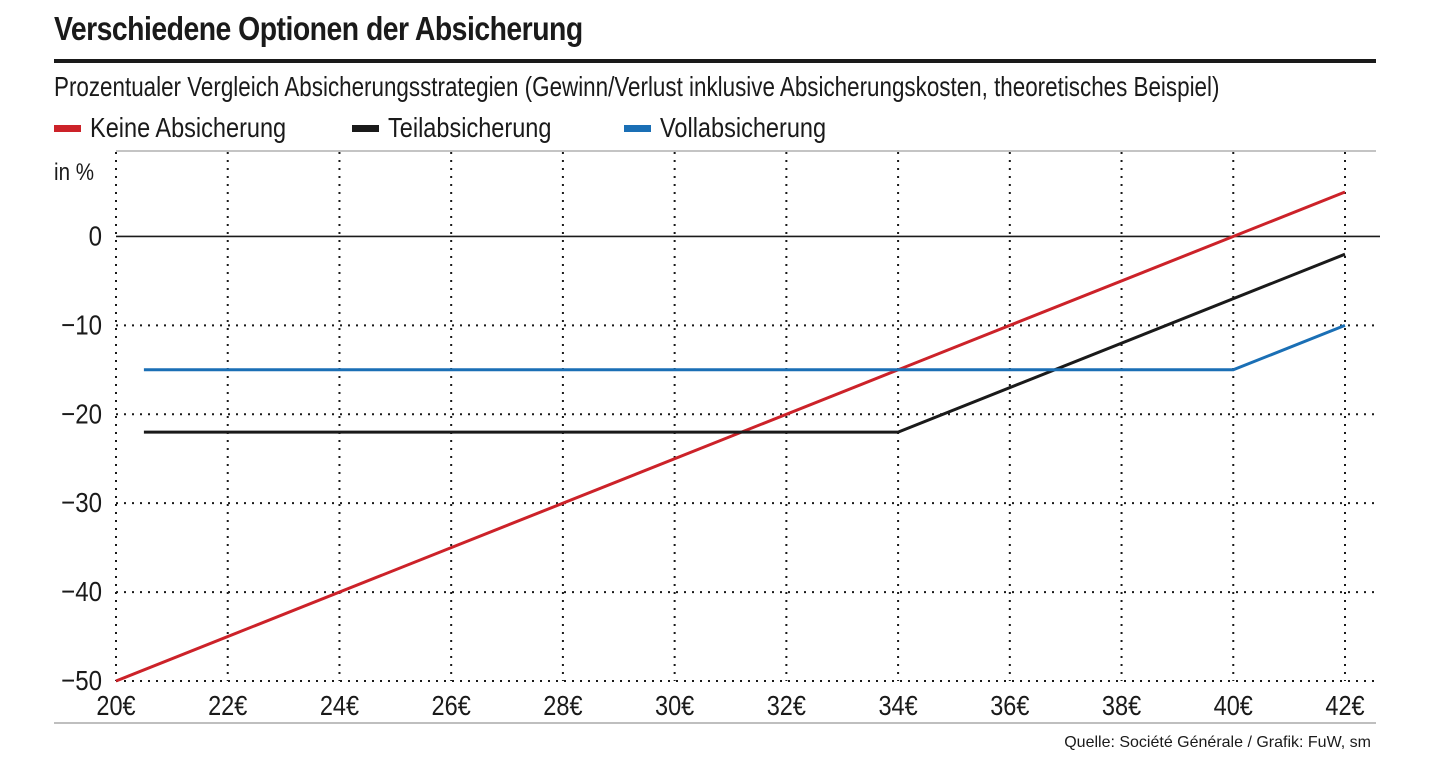 The width and height of the screenshot is (1429, 759). Describe the element at coordinates (81, 591) in the screenshot. I see `y-tick-label-4: −40` at that location.